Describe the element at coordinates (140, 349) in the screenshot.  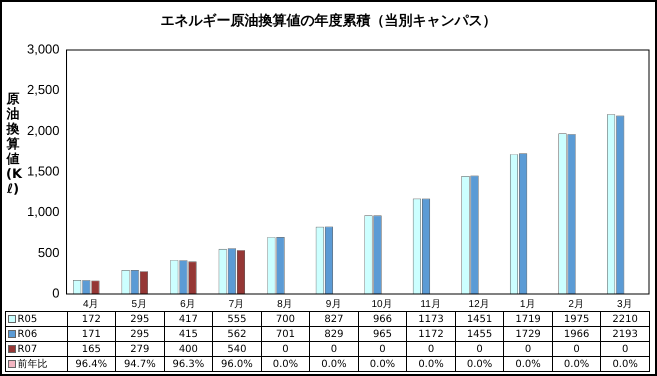
I see `data-label: 279` at that location.